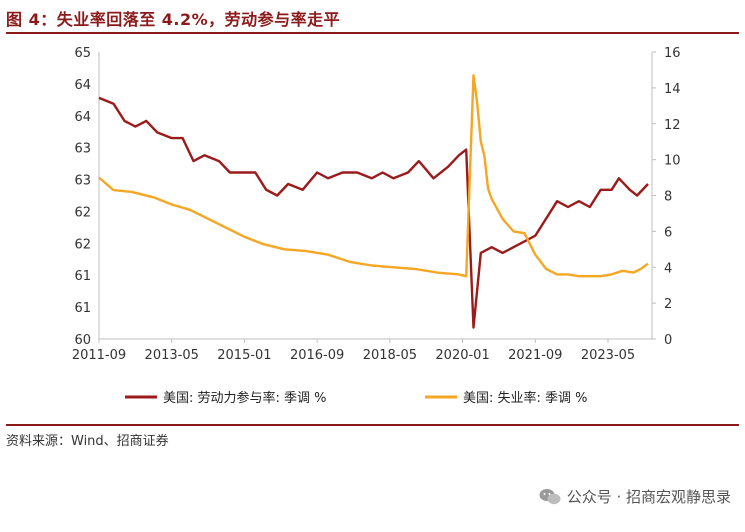 This screenshot has height=532, width=745. I want to click on x-tick-label: 2015-01, so click(244, 355).